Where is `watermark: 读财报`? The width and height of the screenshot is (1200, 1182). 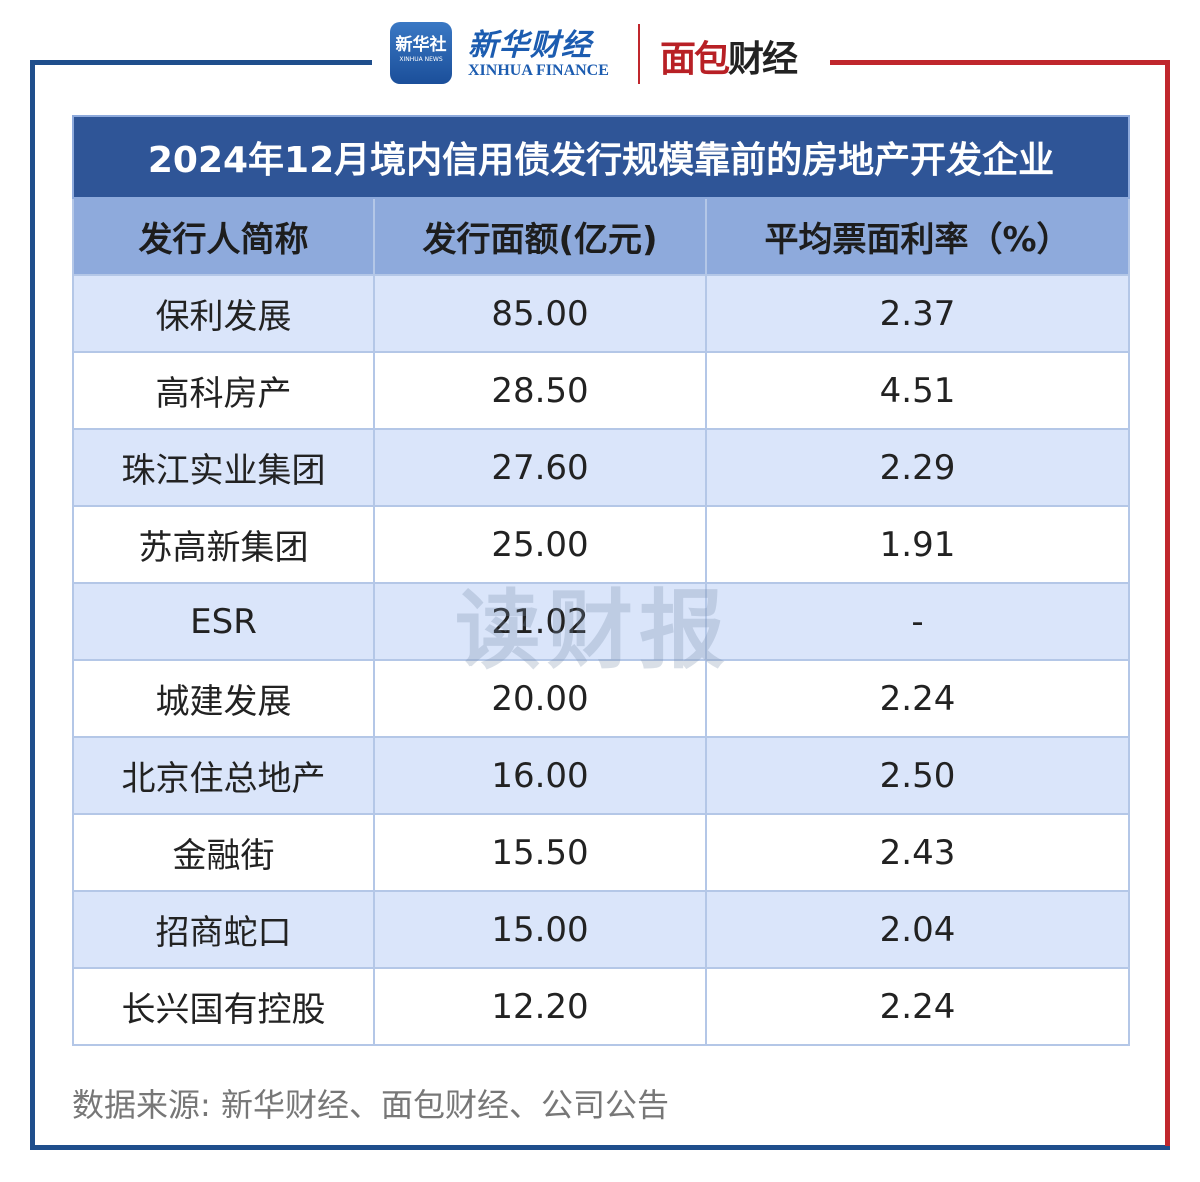
watermark: 读财报 is located at coordinates (593, 631).